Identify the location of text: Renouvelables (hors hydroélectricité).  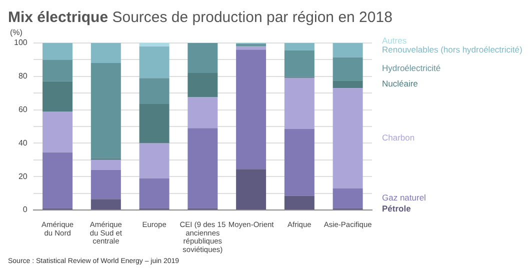
(452, 49).